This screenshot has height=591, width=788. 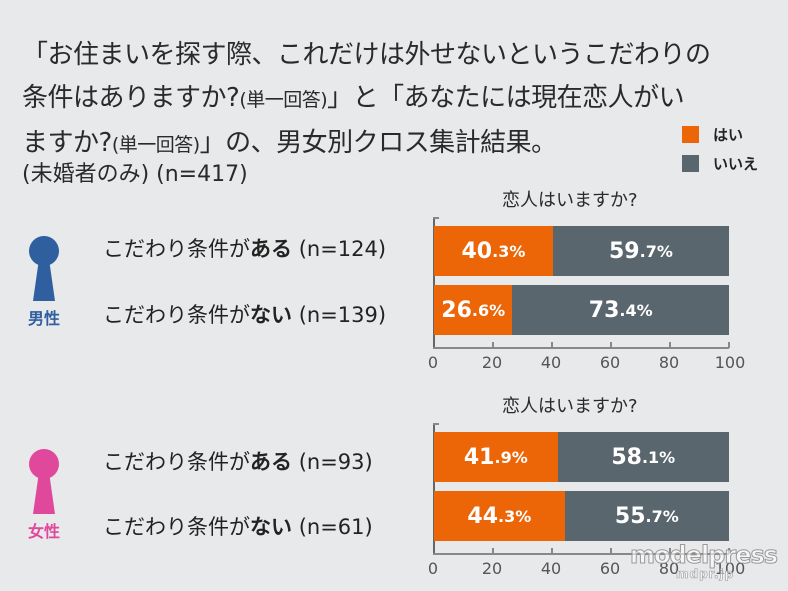 What do you see at coordinates (131, 98) in the screenshot?
I see `heading-line-2a: 条件はありますか?` at bounding box center [131, 98].